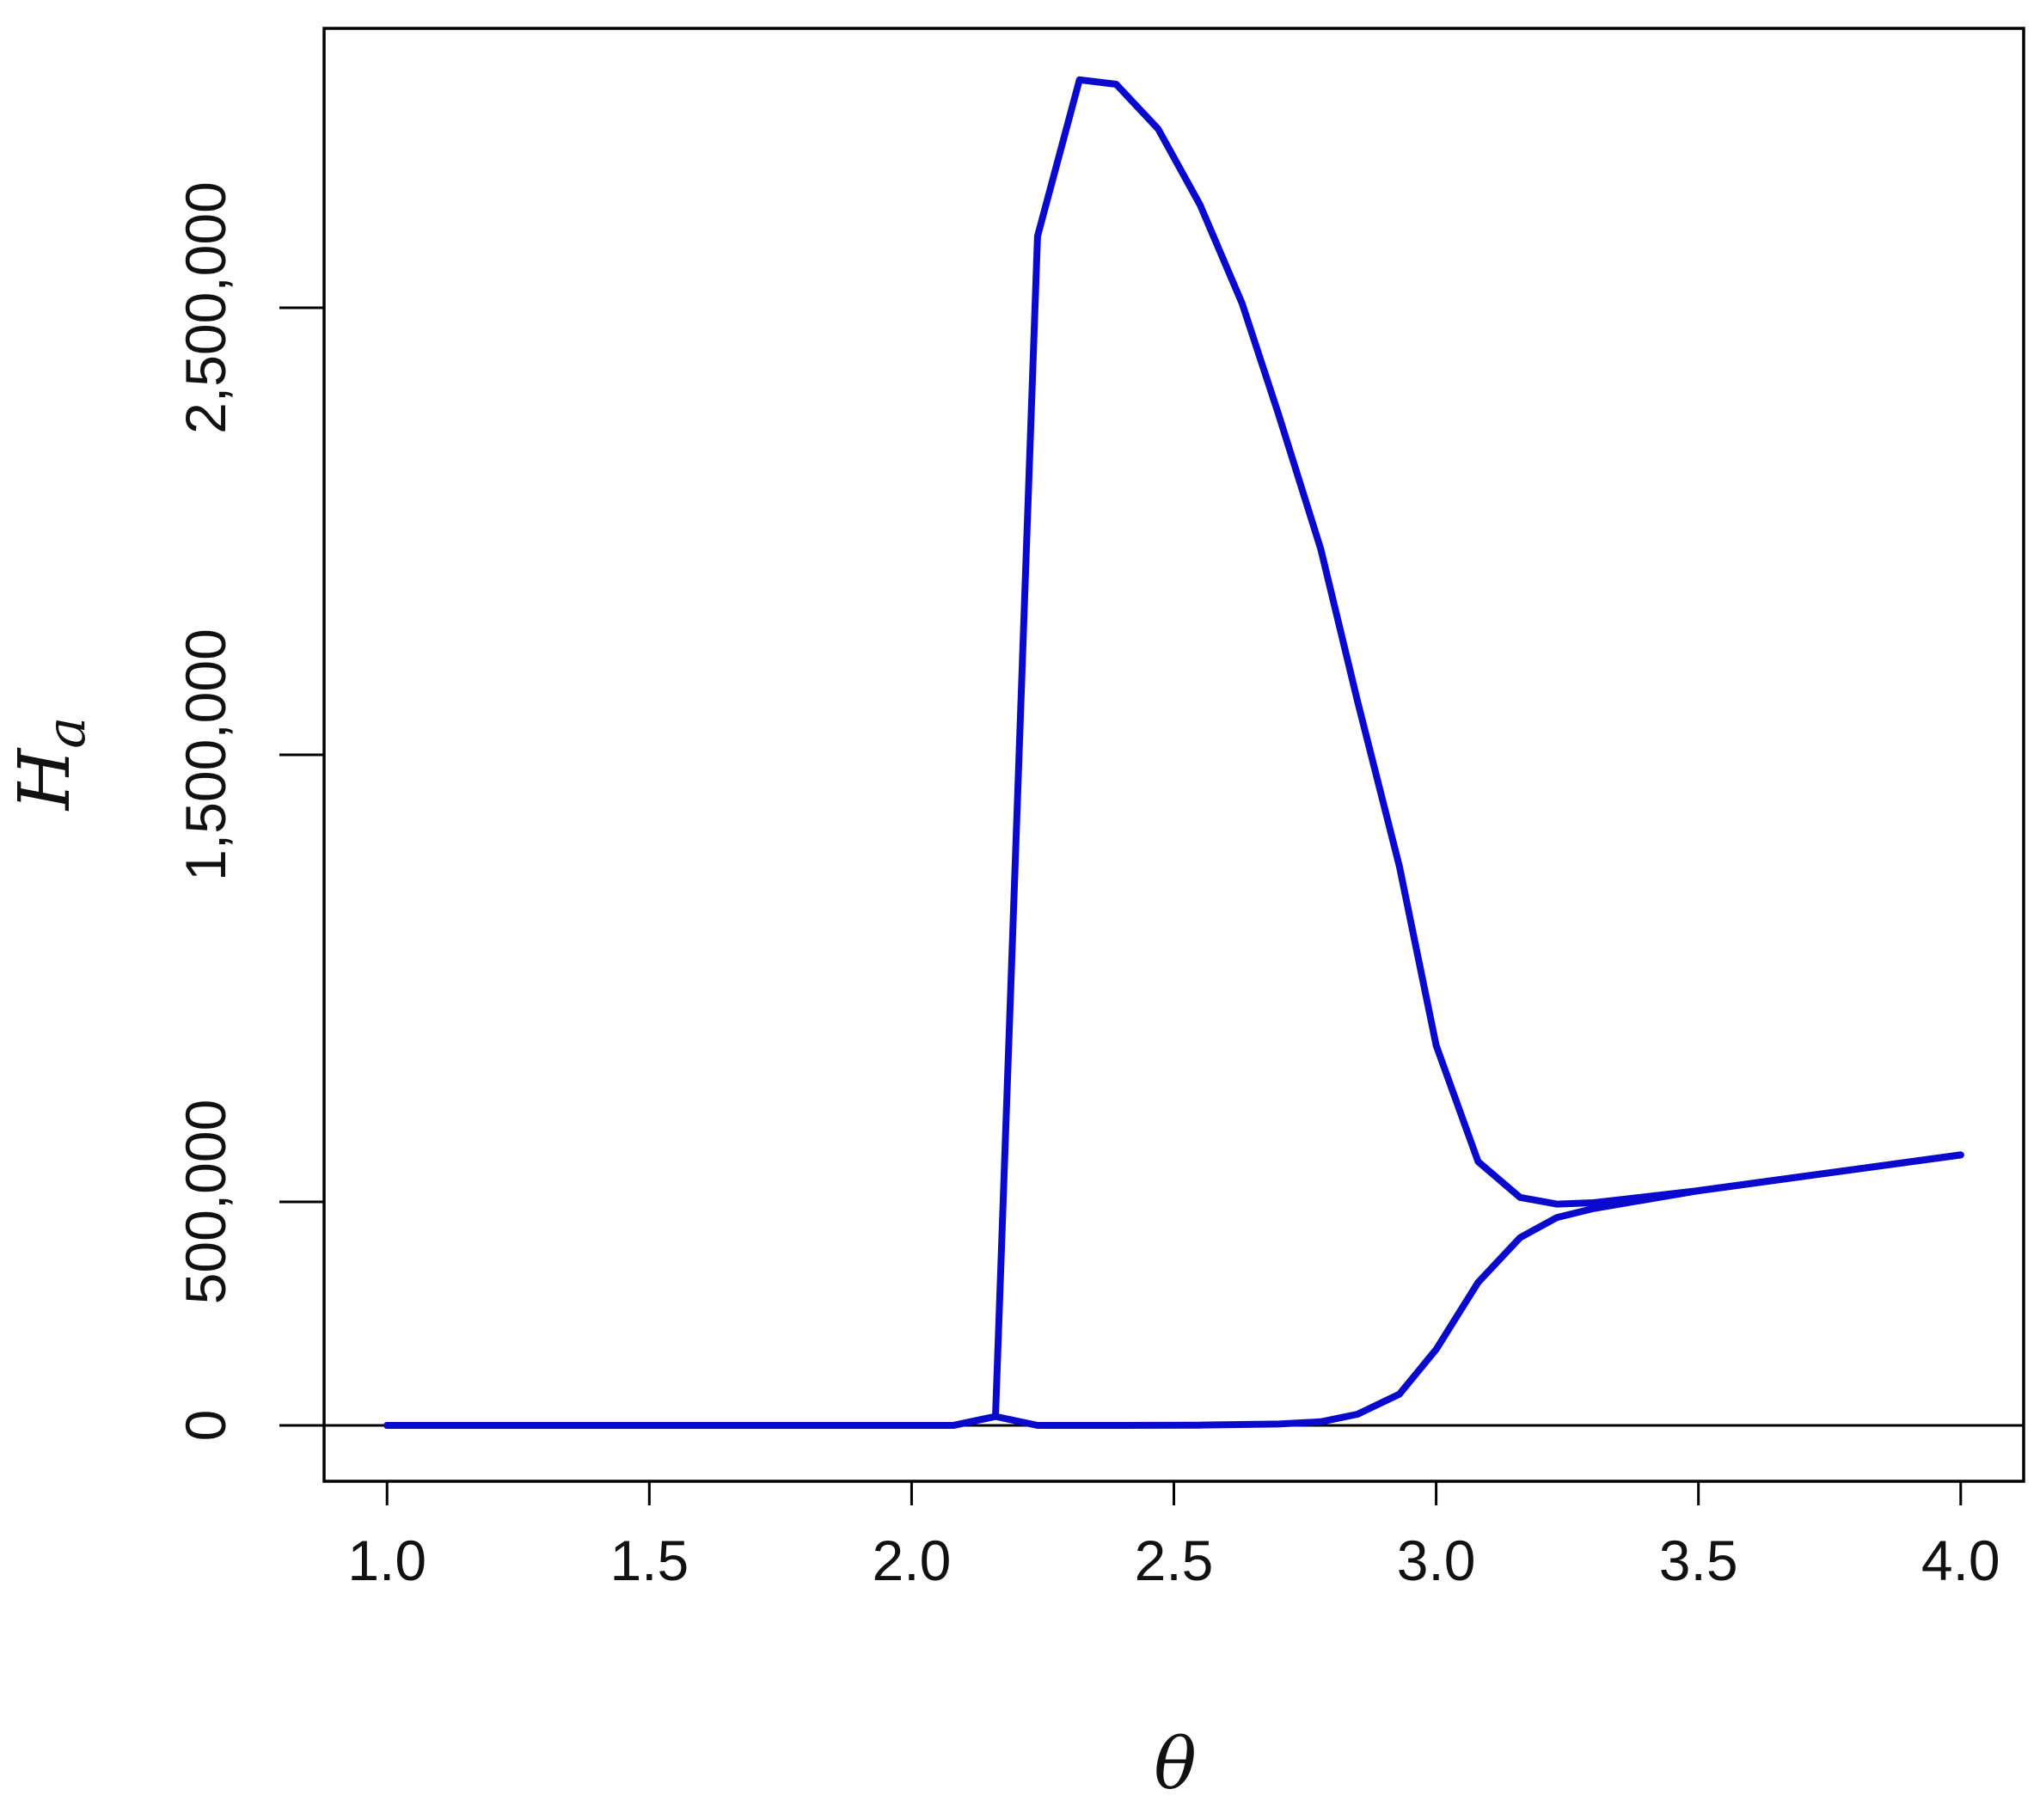 The image size is (2040, 1820). I want to click on x-tick-label: 4.0, so click(1961, 1560).